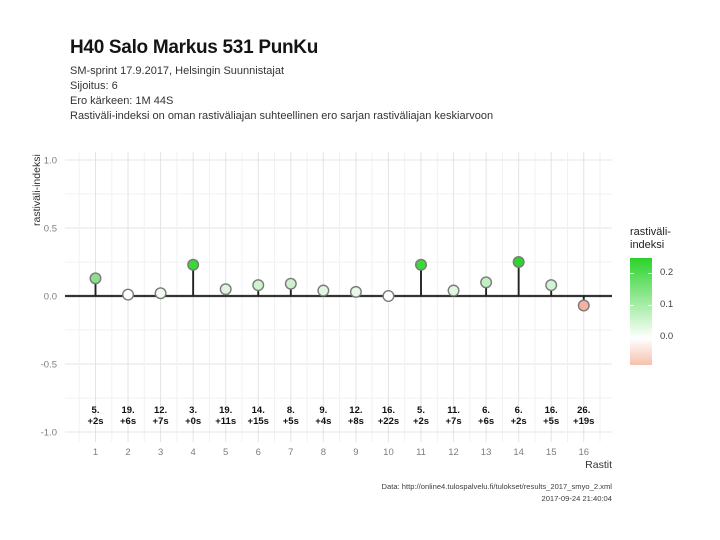 The image size is (720, 540). I want to click on x-tick-label: 5, so click(225, 452).